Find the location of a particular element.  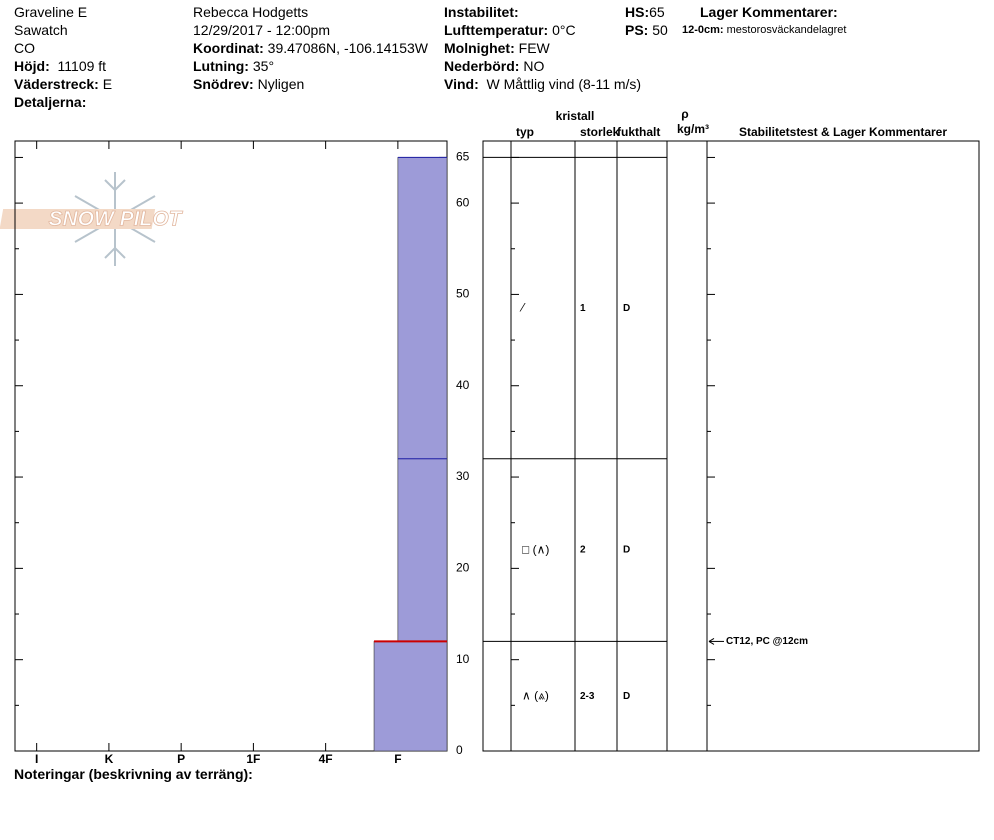

instability: Instabilitet: is located at coordinates (481, 12).